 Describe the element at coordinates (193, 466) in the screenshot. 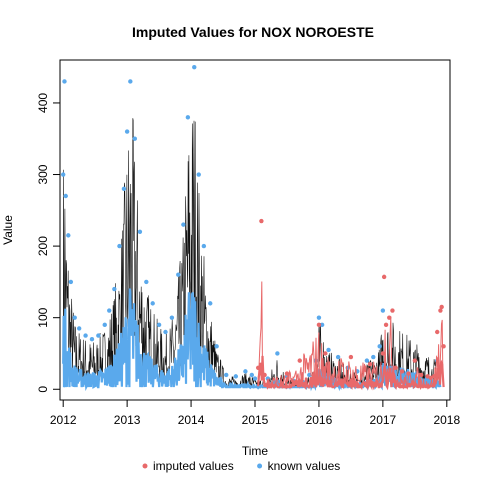

I see `legend-entry: imputed values` at that location.